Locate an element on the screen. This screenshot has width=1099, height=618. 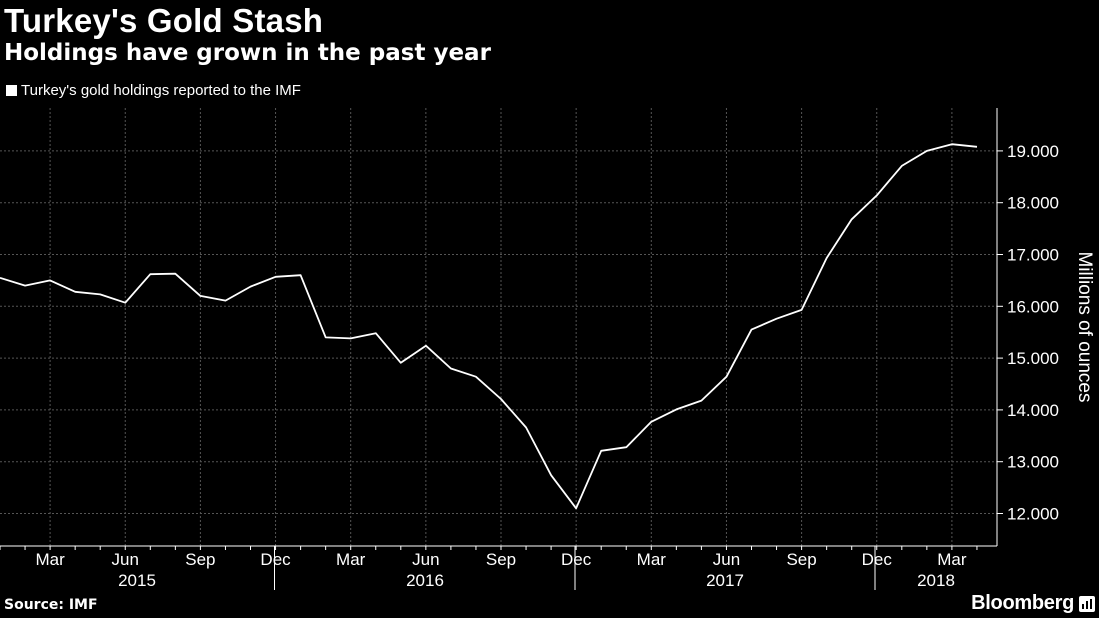
x-year-label: 2016 is located at coordinates (425, 580).